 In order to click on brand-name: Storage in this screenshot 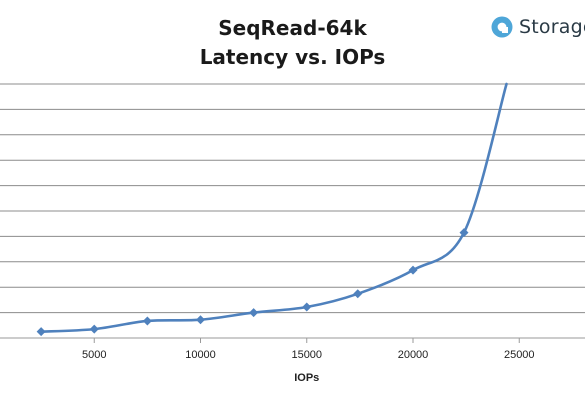, I will do `click(552, 27)`.